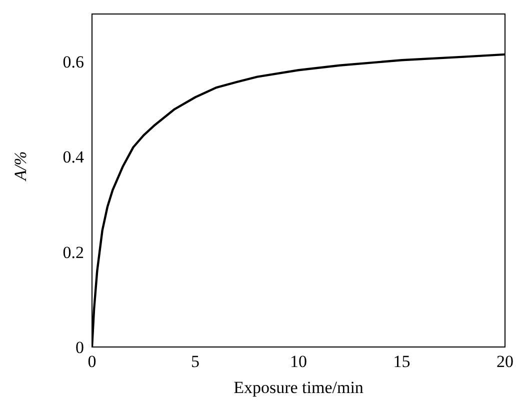 Image resolution: width=527 pixels, height=409 pixels. Describe the element at coordinates (401, 362) in the screenshot. I see `x-tick-label: 15` at that location.